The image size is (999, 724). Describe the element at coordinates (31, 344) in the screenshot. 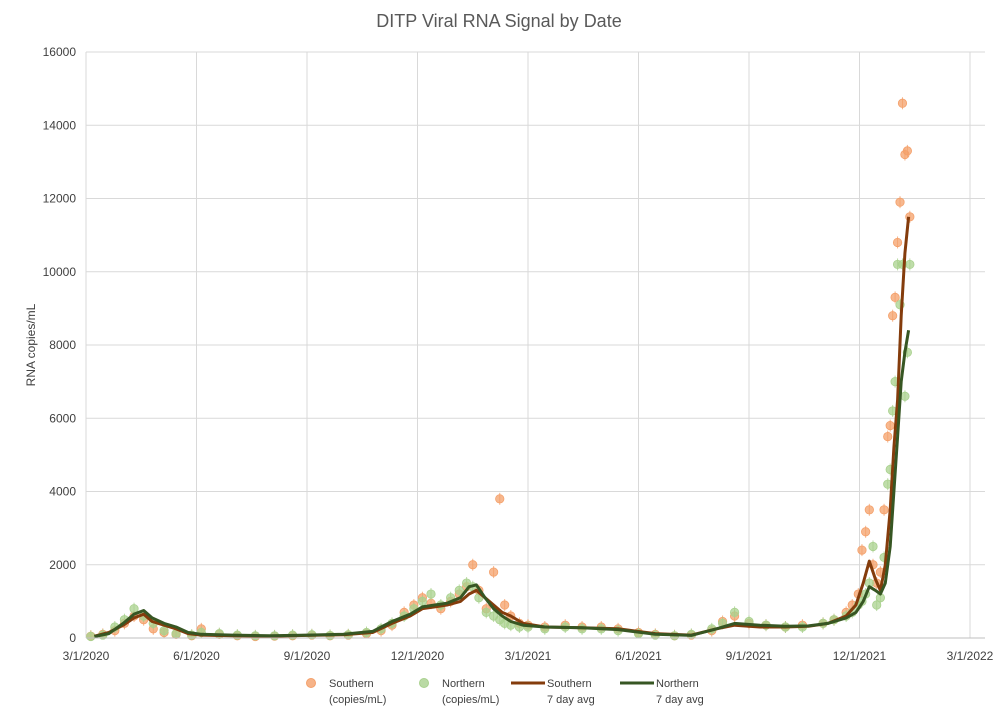

I see `y-axis-label: RNA copies/mL` at that location.